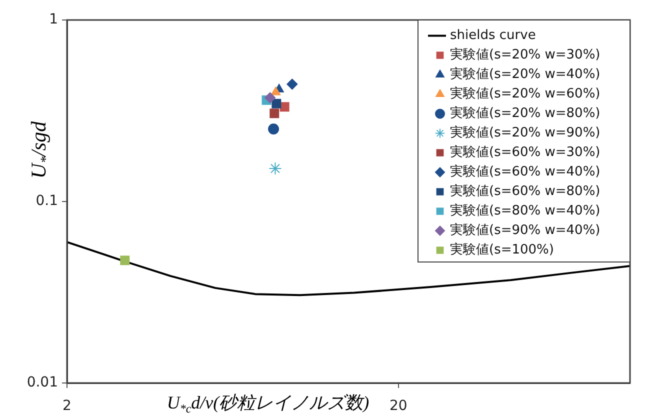  What do you see at coordinates (525, 172) in the screenshot?
I see `legend-label: 実験値(s=60% w=40%)` at bounding box center [525, 172].